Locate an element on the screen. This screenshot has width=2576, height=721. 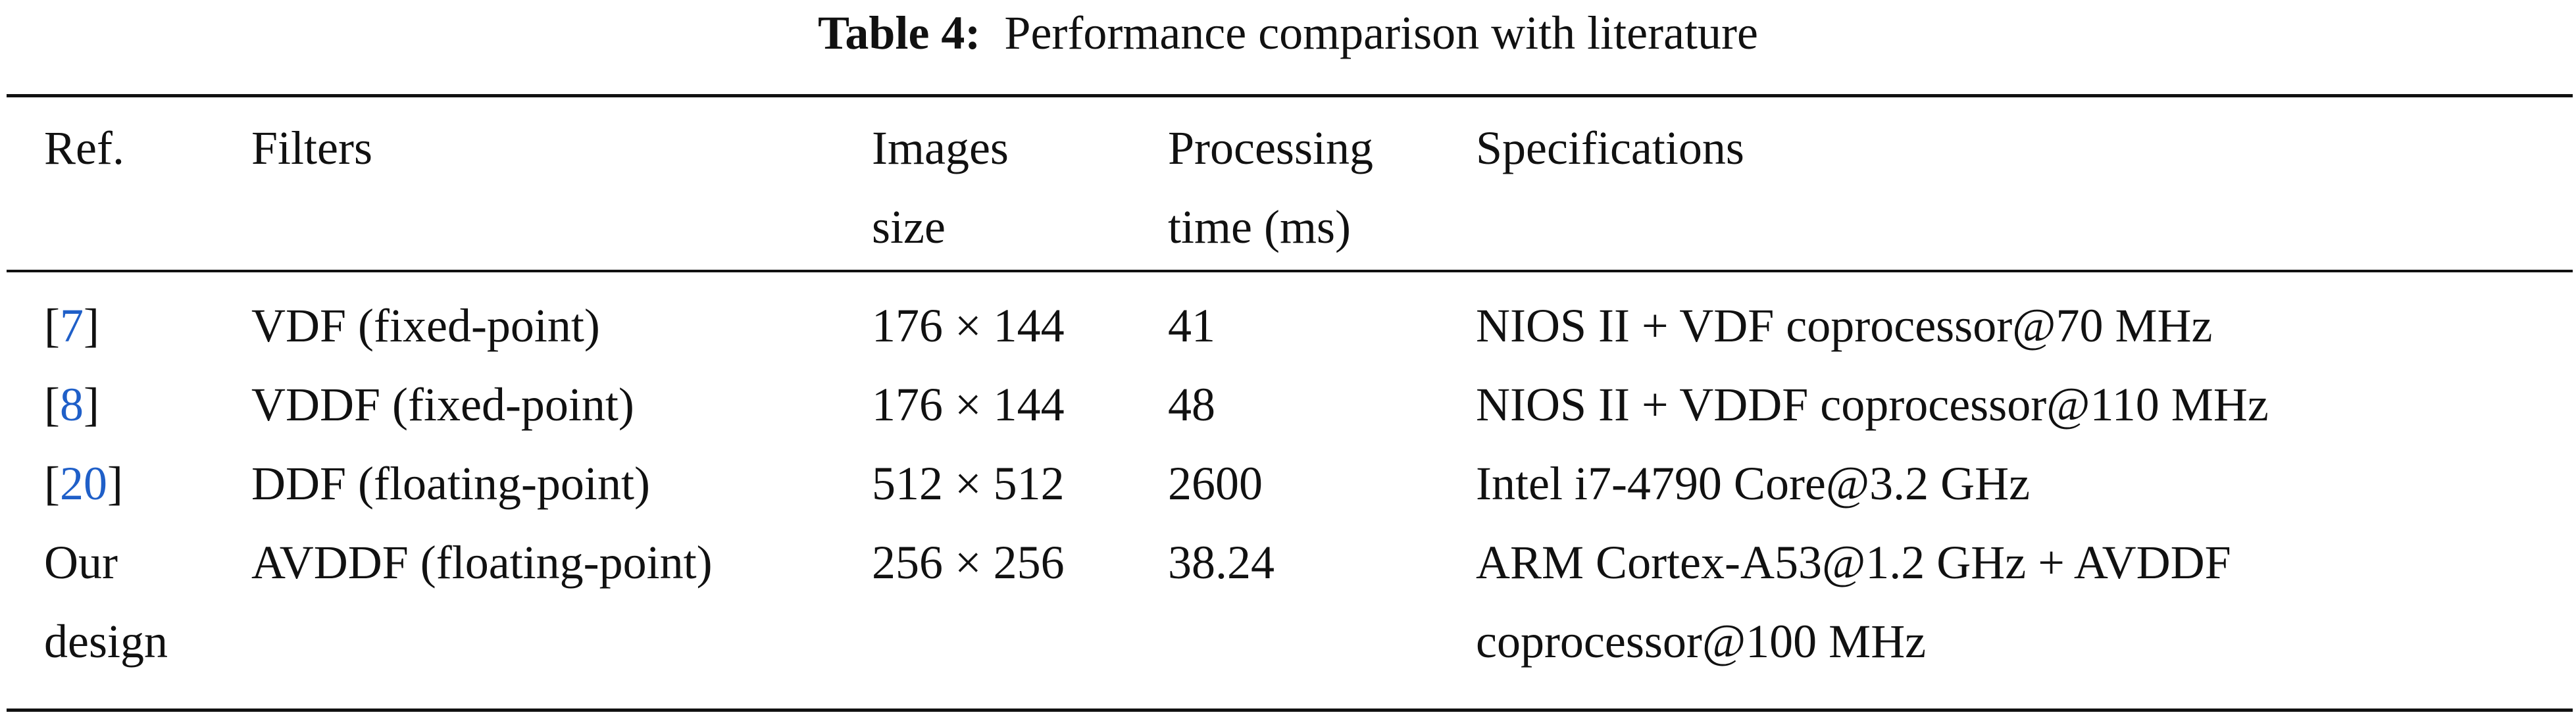
header-images-size-line2: size is located at coordinates (909, 227).